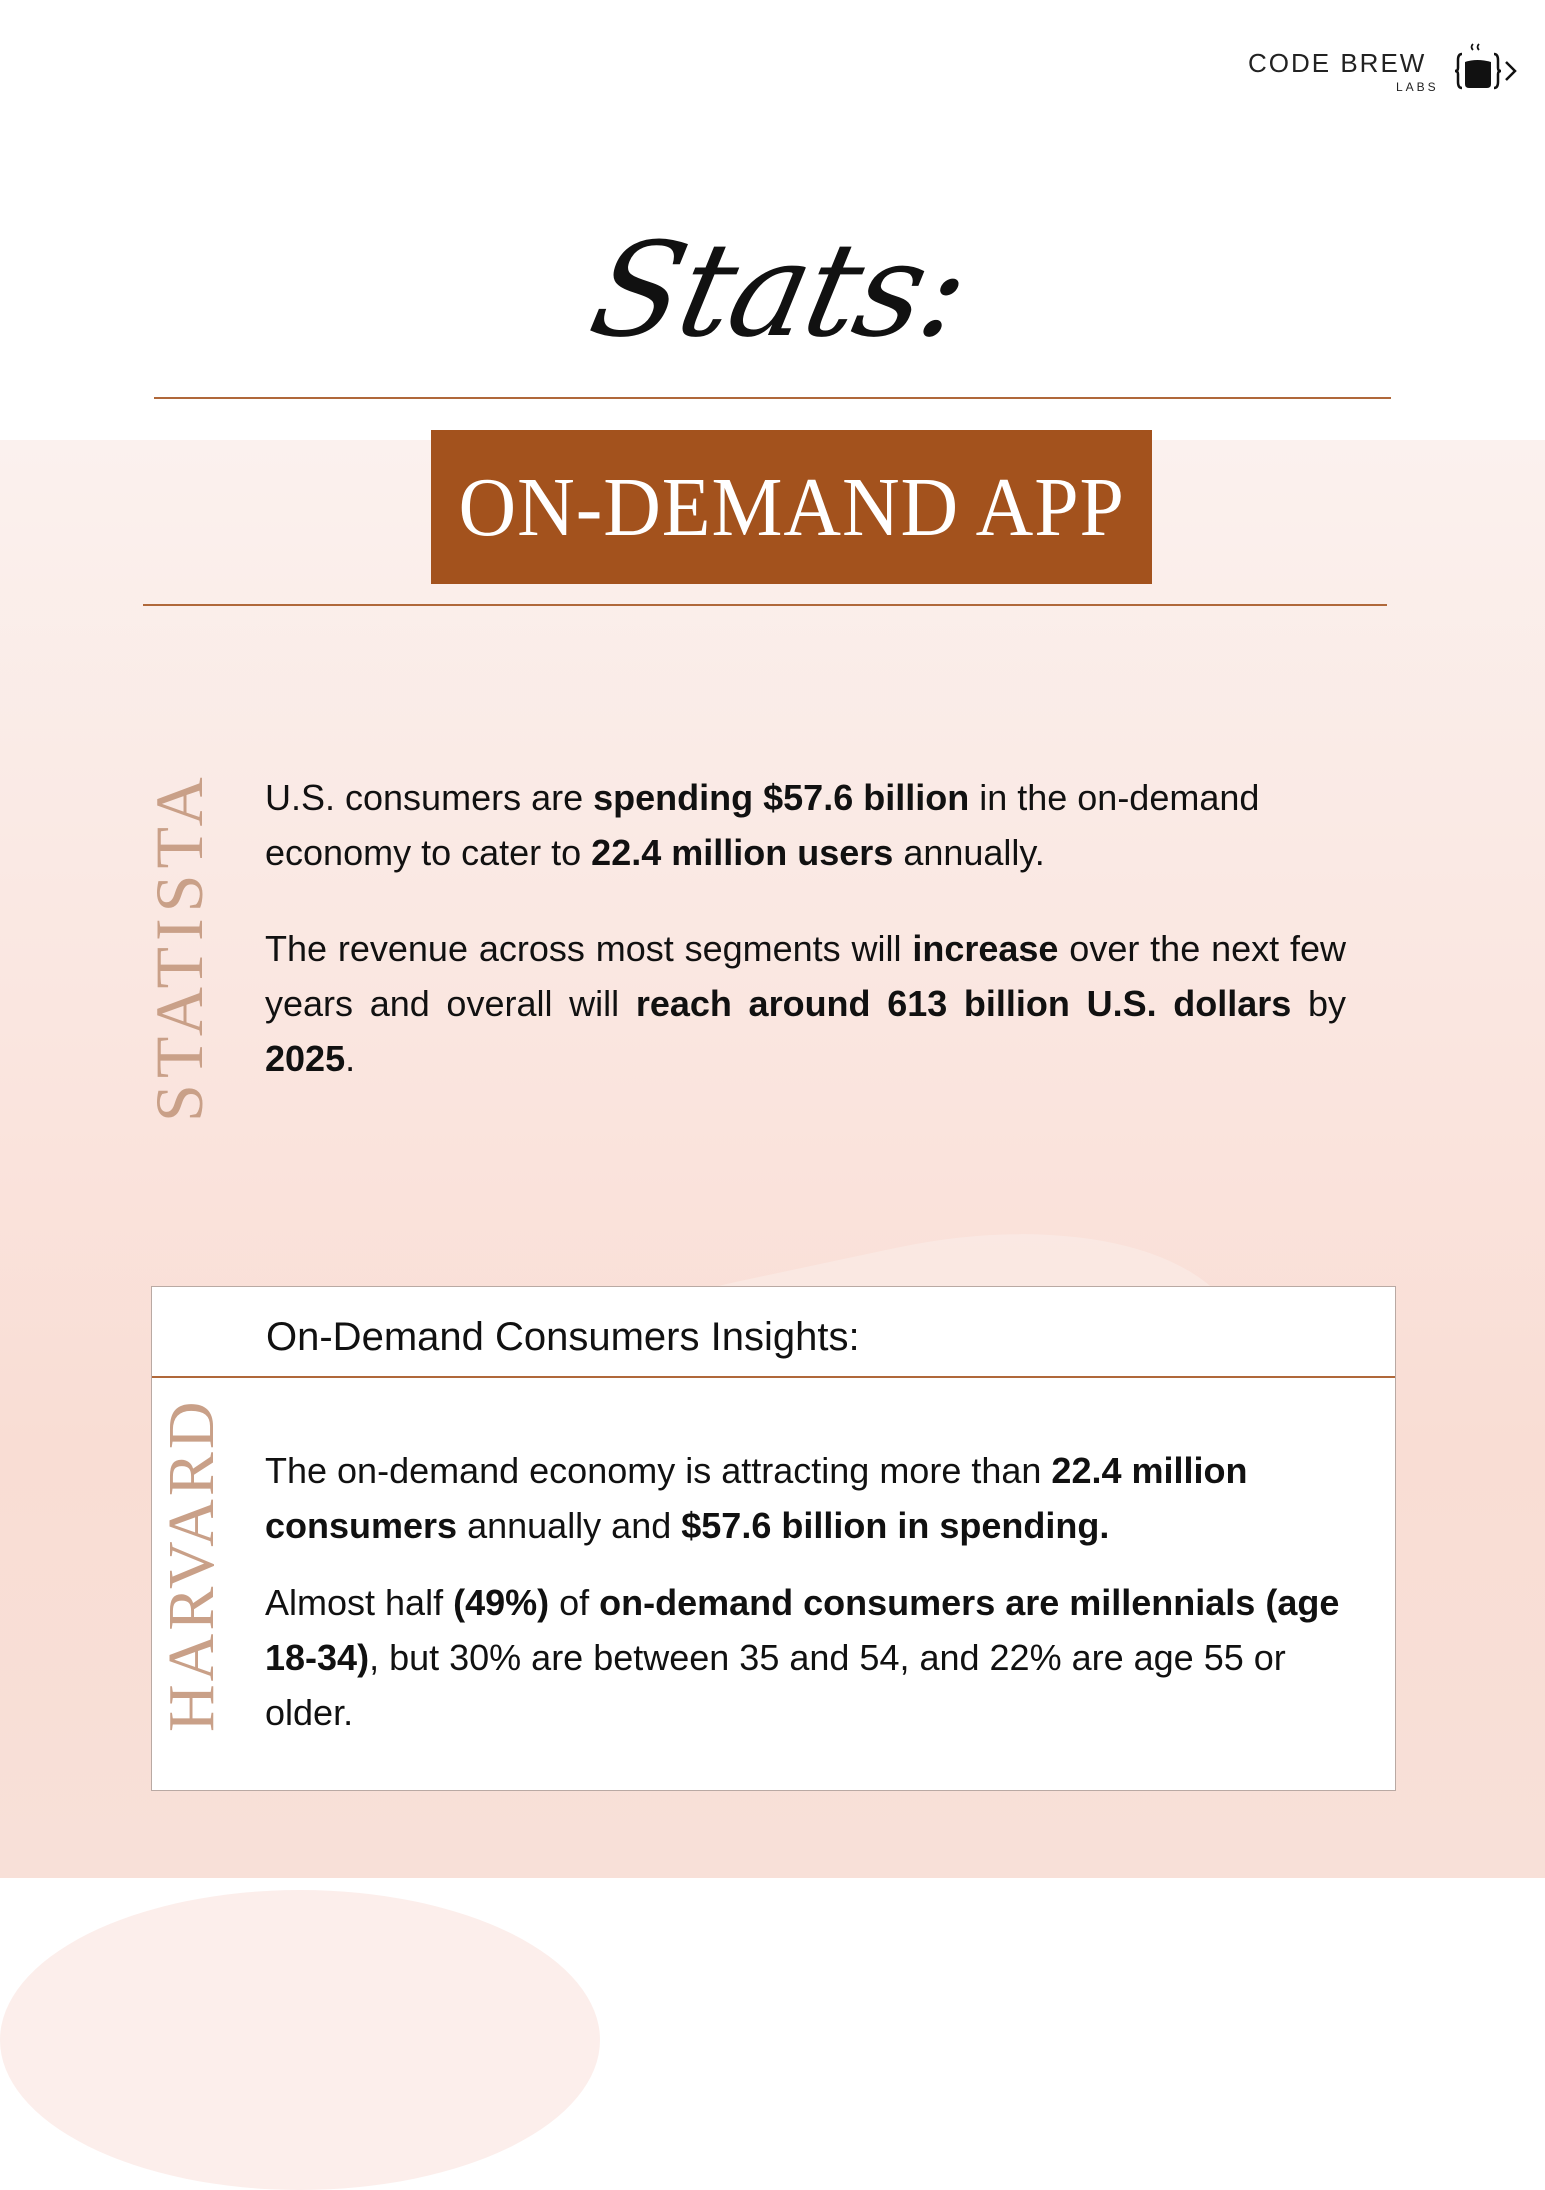 The width and height of the screenshot is (1545, 2190). What do you see at coordinates (1337, 63) in the screenshot?
I see `logo-text: CODE BREW` at bounding box center [1337, 63].